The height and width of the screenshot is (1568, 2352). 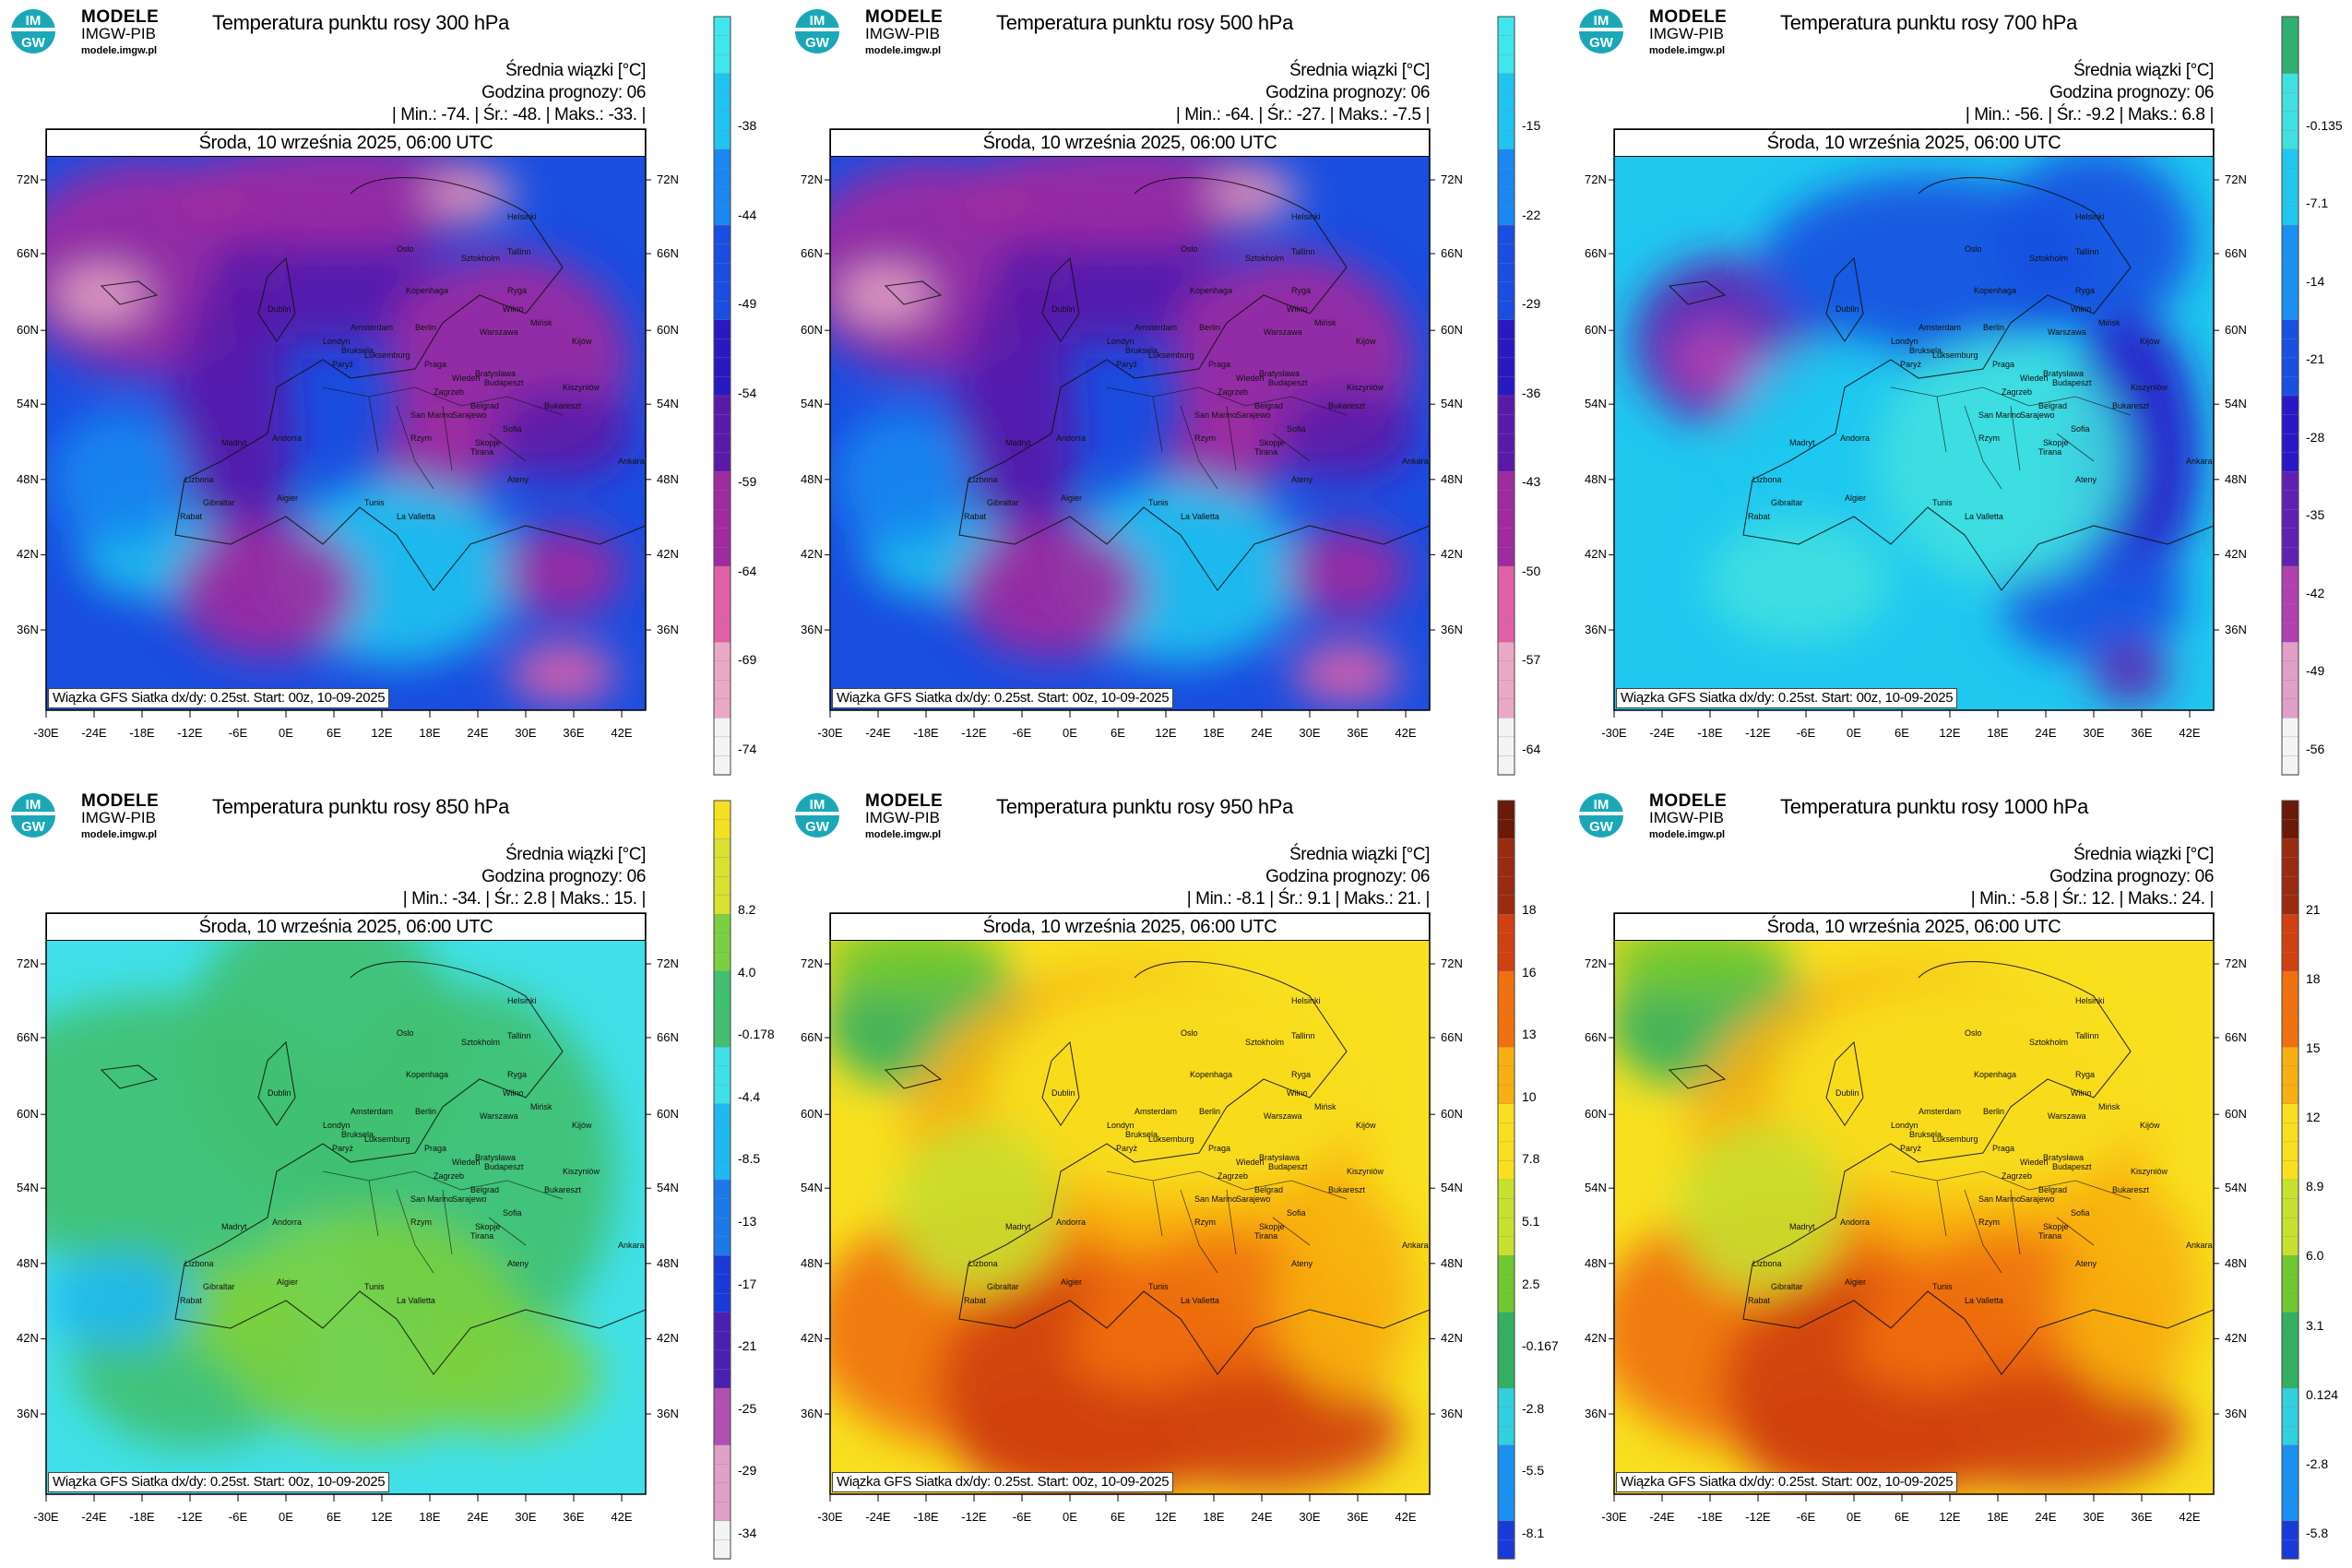 I want to click on city-label: San Marino, so click(x=432, y=1199).